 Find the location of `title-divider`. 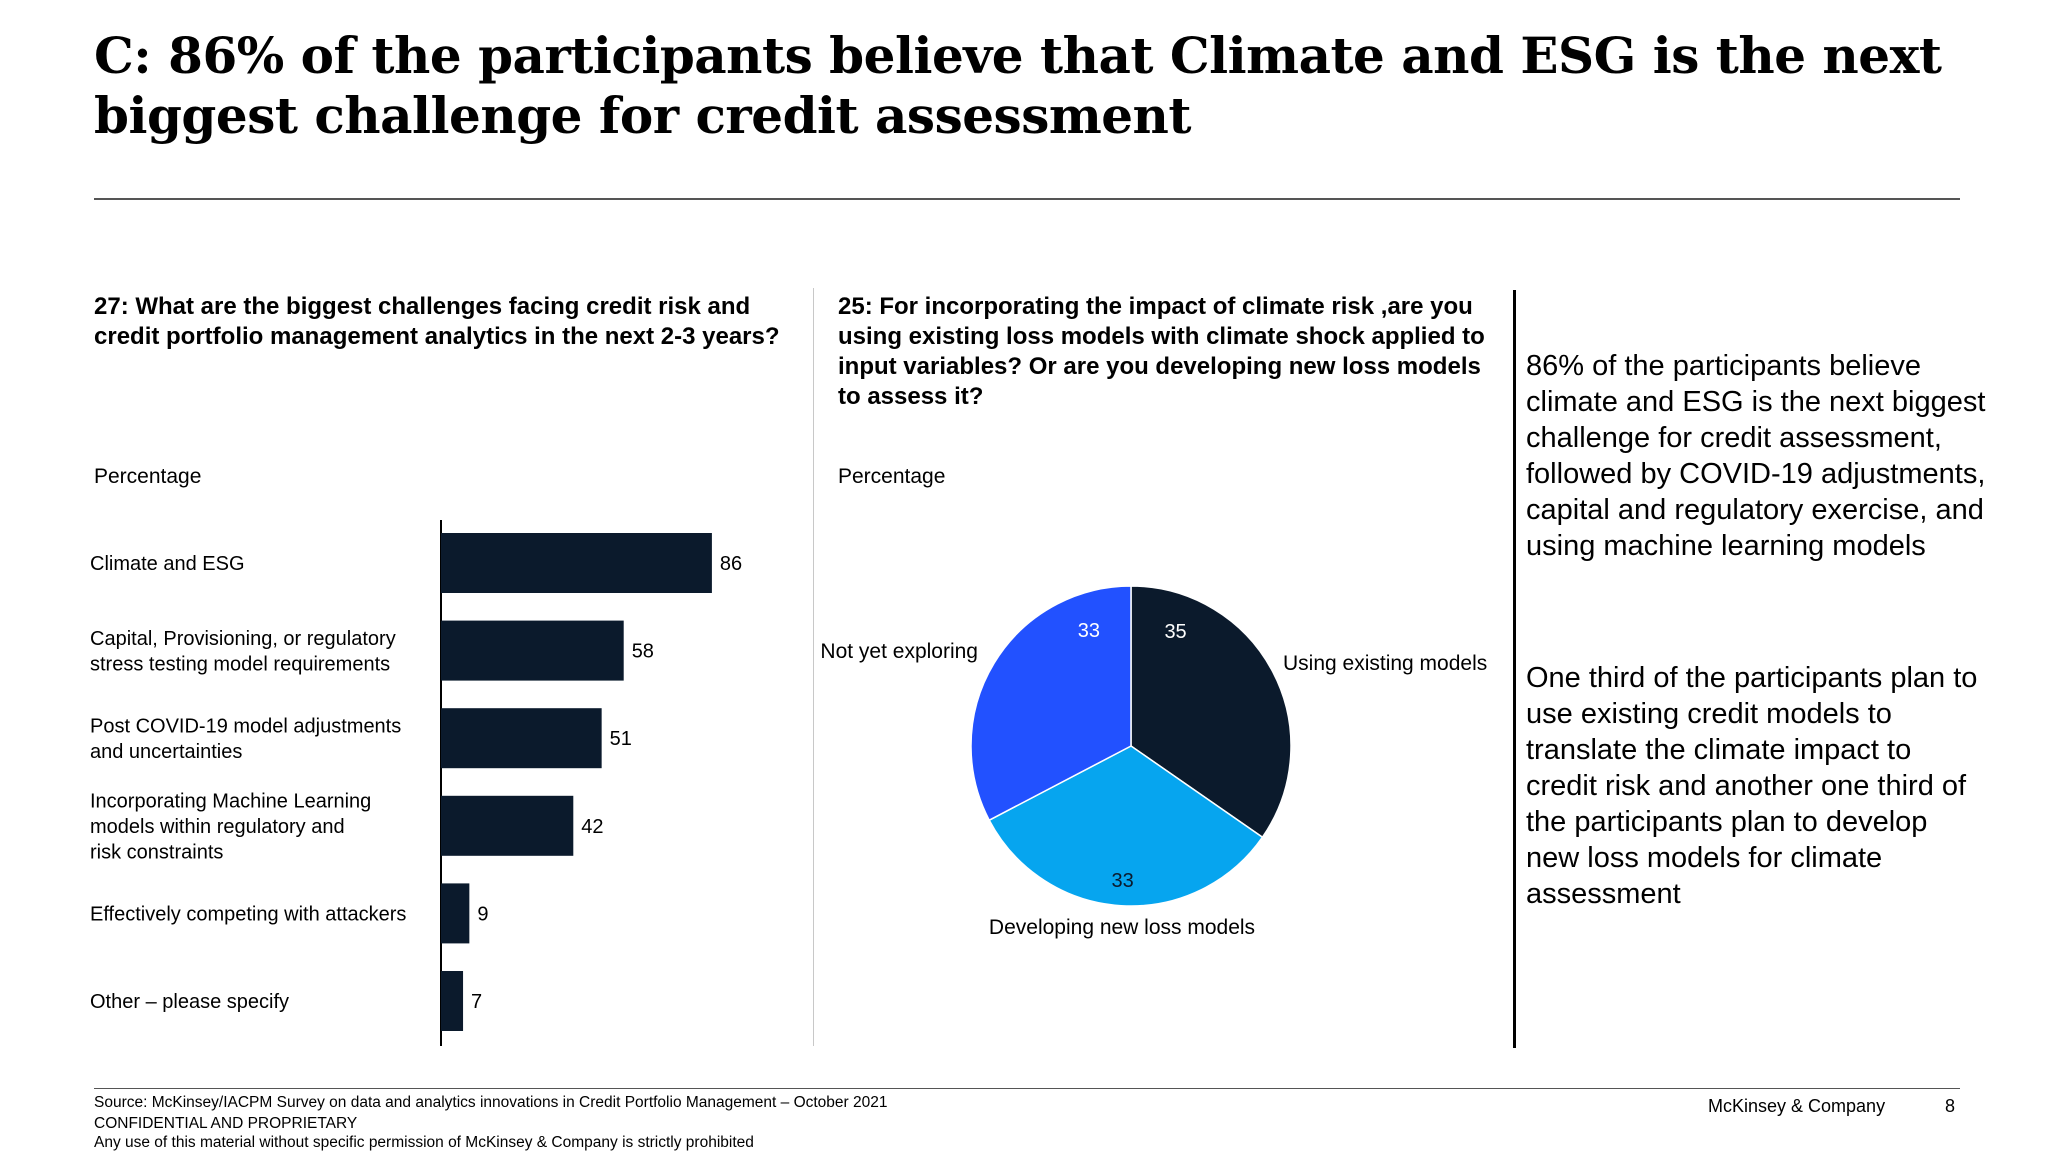

title-divider is located at coordinates (1027, 199).